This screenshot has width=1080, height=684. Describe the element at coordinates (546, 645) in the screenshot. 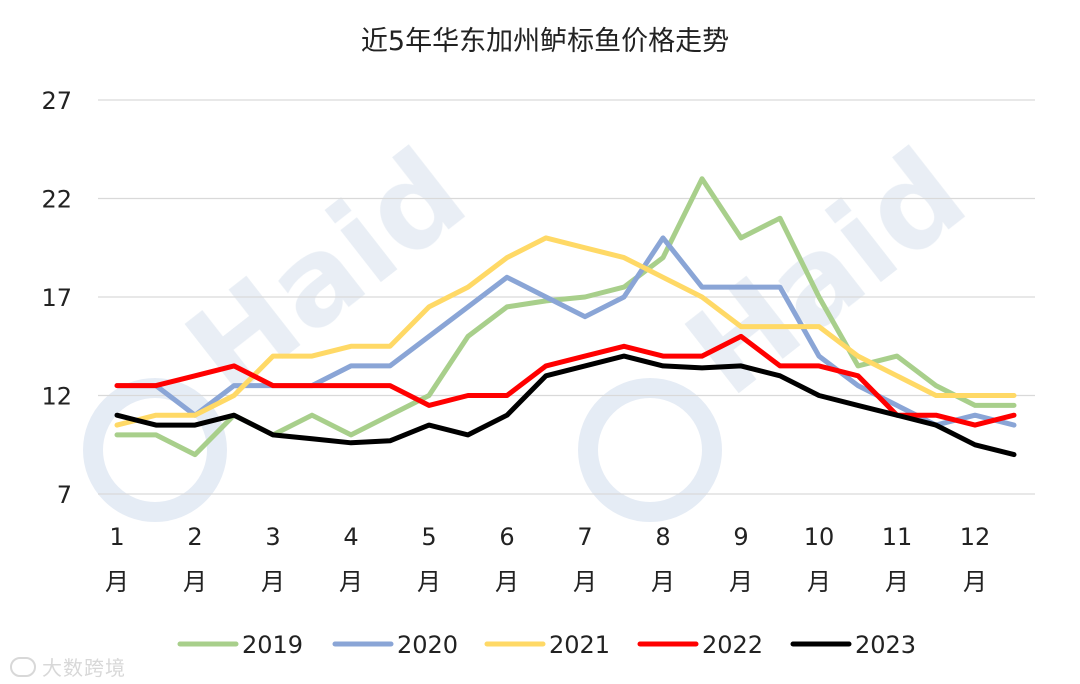

I see `legend: 2019 2020 2021 2022 2023` at that location.